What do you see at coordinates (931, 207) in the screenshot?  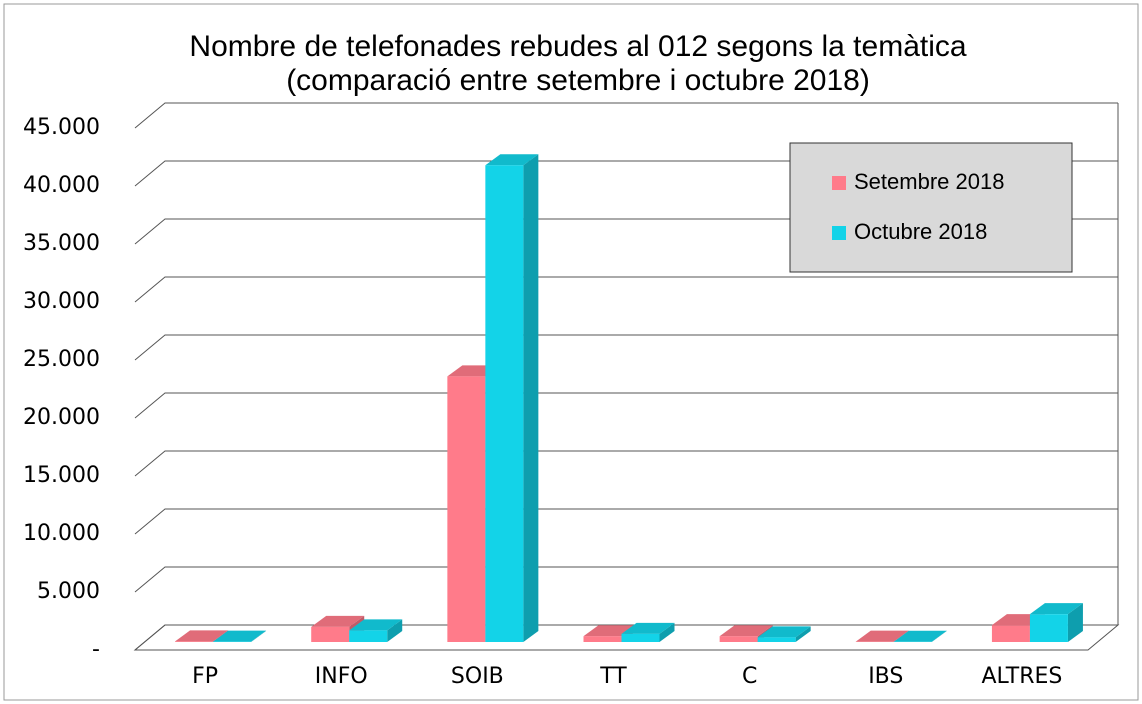 I see `legend-box` at bounding box center [931, 207].